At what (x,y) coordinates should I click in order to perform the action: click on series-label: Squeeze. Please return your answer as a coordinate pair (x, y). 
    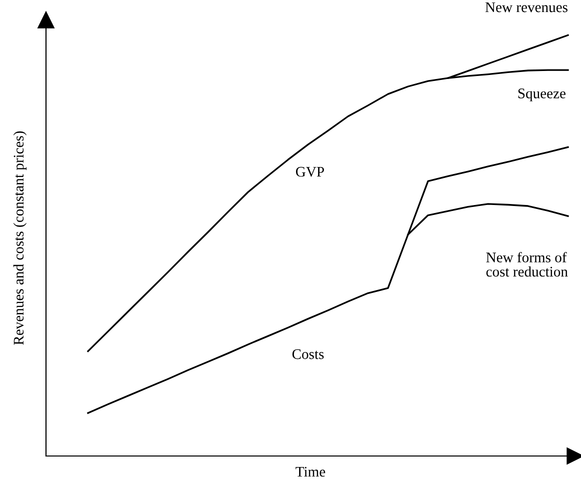
    Looking at the image, I should click on (542, 95).